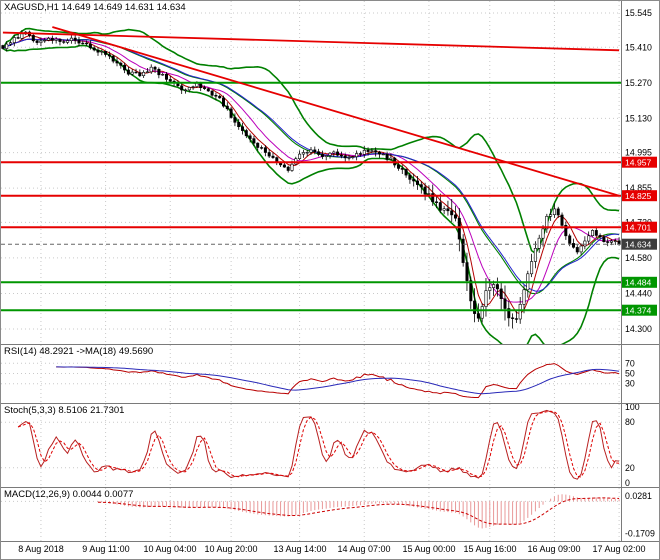  Describe the element at coordinates (638, 329) in the screenshot. I see `price-axis-label: 14.300` at that location.